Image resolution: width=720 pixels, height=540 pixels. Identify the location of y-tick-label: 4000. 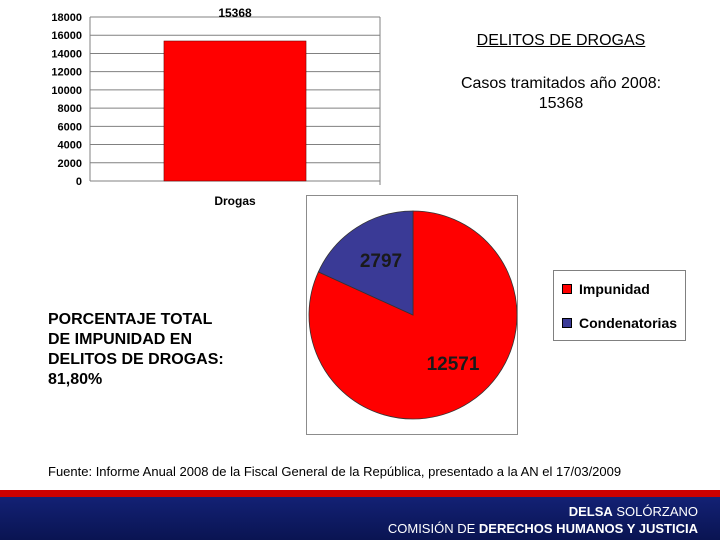
(70, 146).